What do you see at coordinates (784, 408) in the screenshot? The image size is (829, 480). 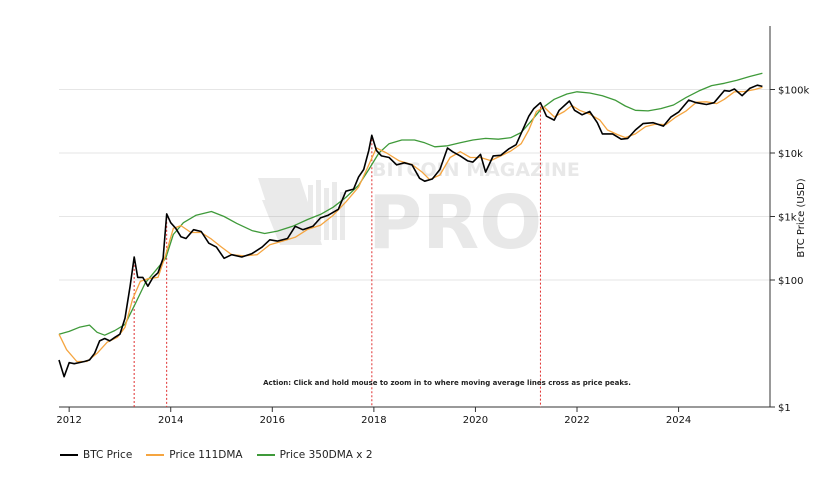 I see `y-tick-label: $1` at bounding box center [784, 408].